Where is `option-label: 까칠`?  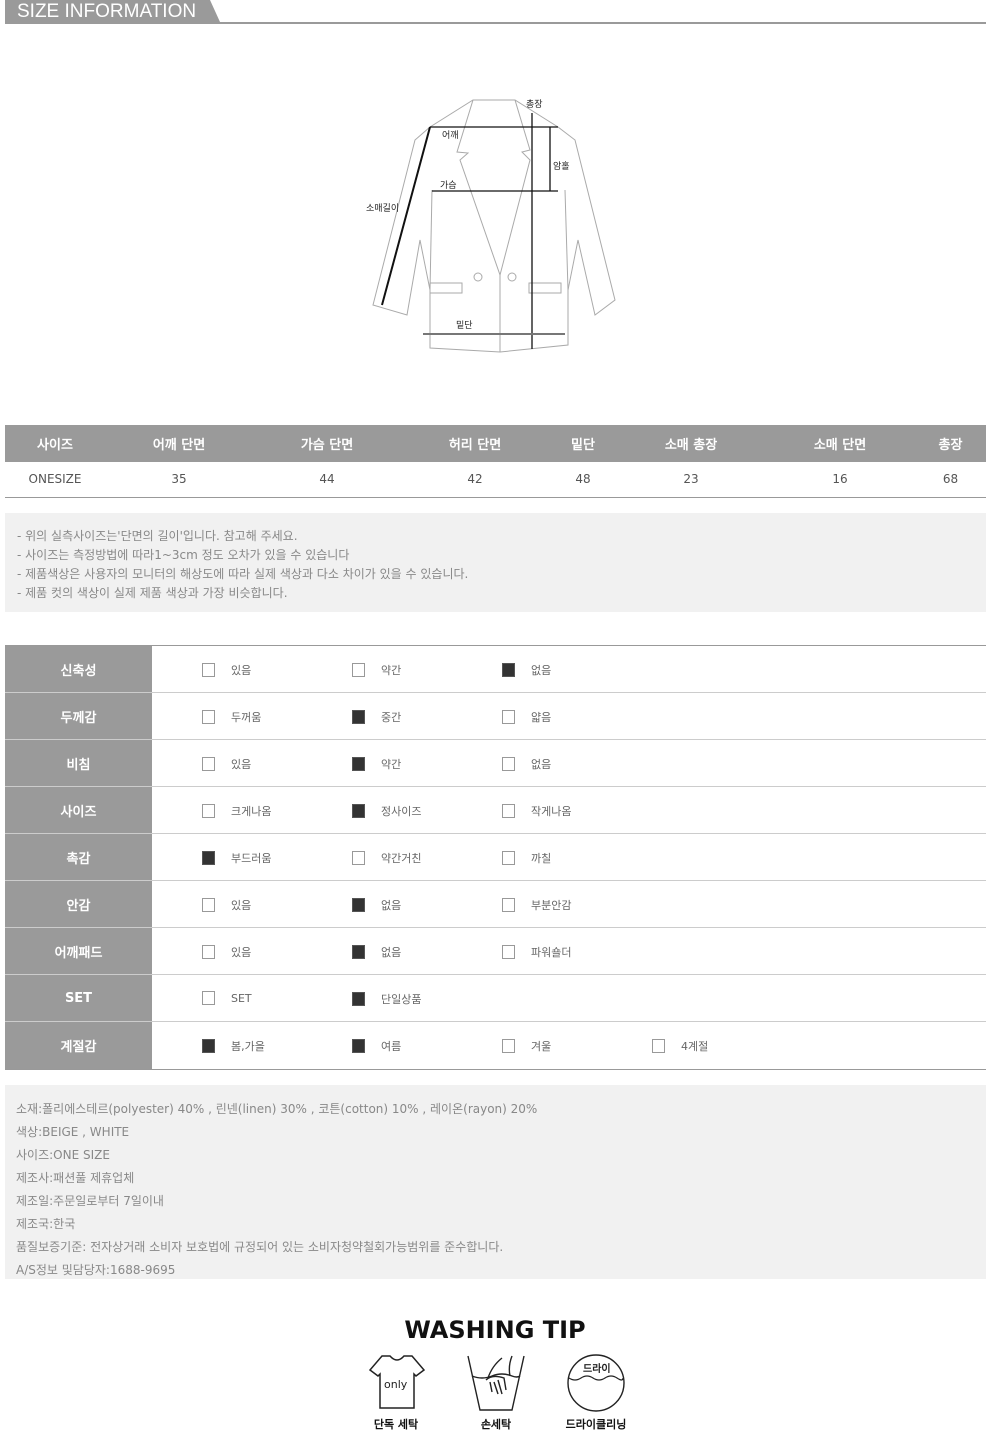
option-label: 까칠 is located at coordinates (541, 858).